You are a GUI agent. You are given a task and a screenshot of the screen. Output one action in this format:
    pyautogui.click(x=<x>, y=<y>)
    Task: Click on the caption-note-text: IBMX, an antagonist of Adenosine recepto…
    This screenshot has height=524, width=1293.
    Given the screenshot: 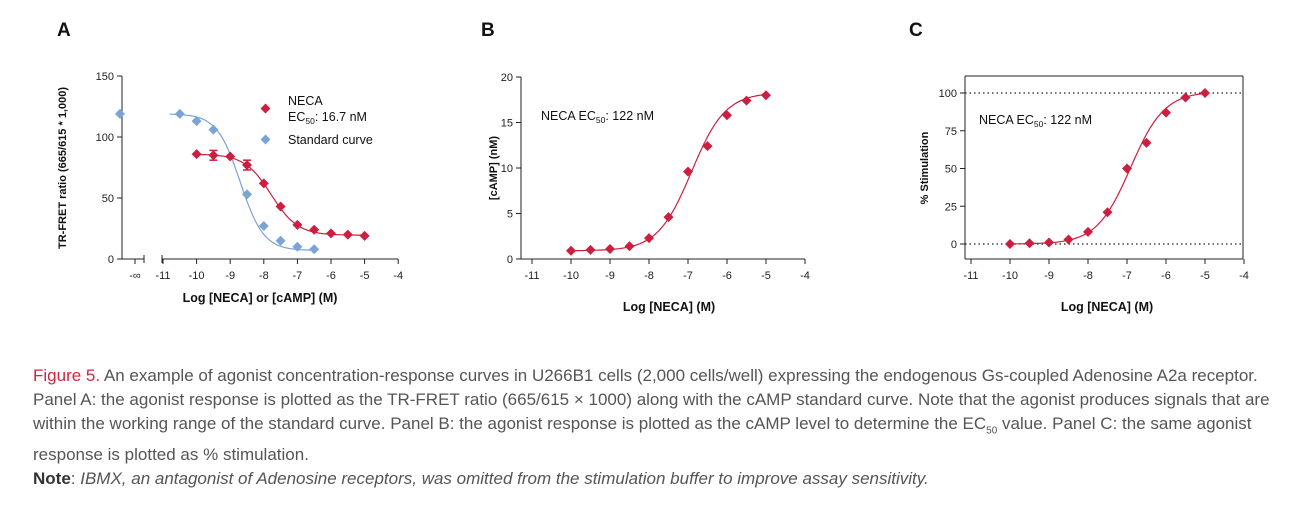 What is the action you would take?
    pyautogui.click(x=504, y=479)
    